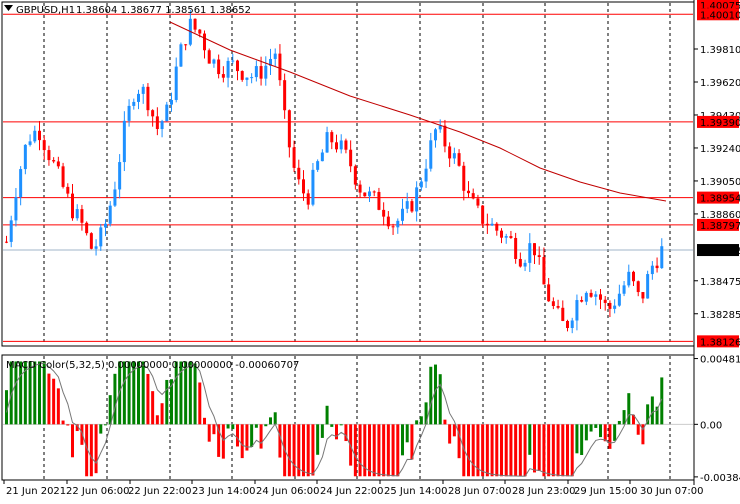 The height and width of the screenshot is (504, 740). I want to click on price-top-label: 1.40075, so click(720, 6).